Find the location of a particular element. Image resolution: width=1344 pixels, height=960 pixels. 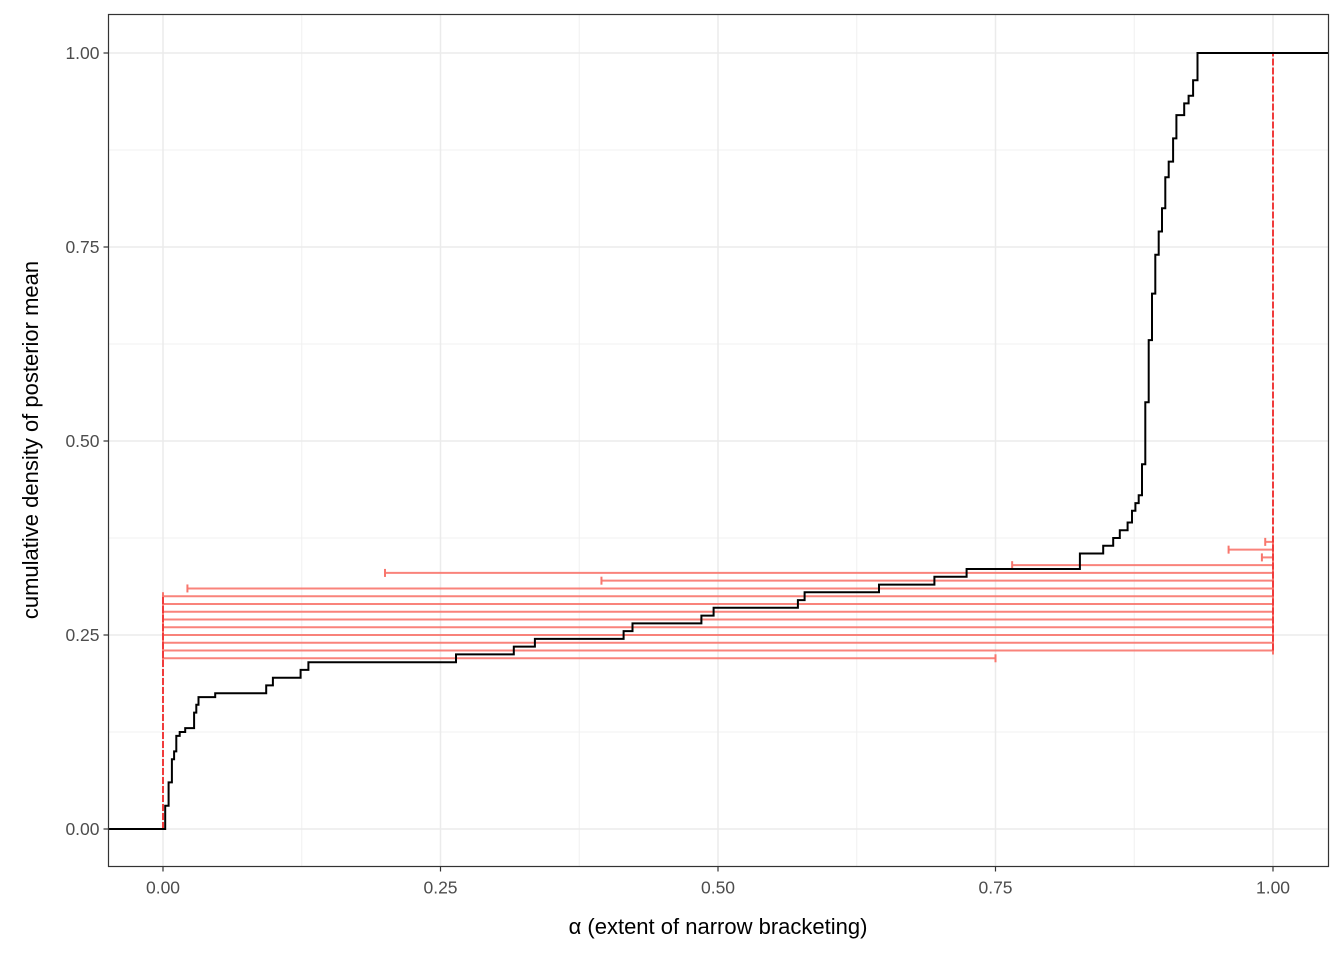

x-axis-title: α (extent of narrow bracketing) is located at coordinates (718, 926).